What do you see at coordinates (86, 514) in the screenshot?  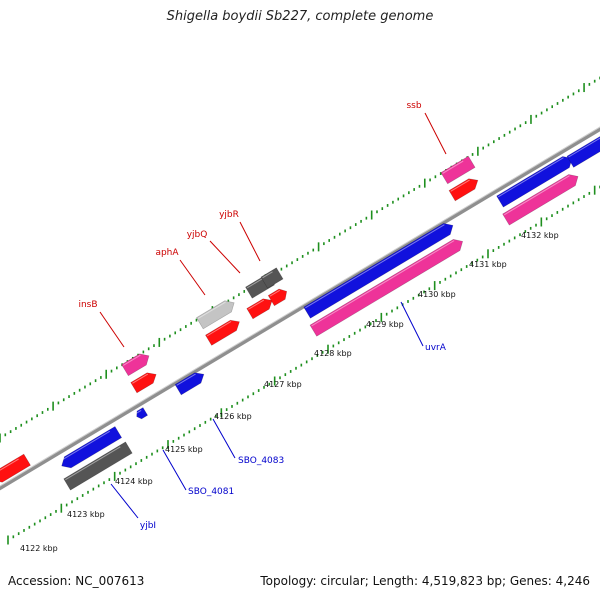 I see `kbp-label: 4123 kbp` at bounding box center [86, 514].